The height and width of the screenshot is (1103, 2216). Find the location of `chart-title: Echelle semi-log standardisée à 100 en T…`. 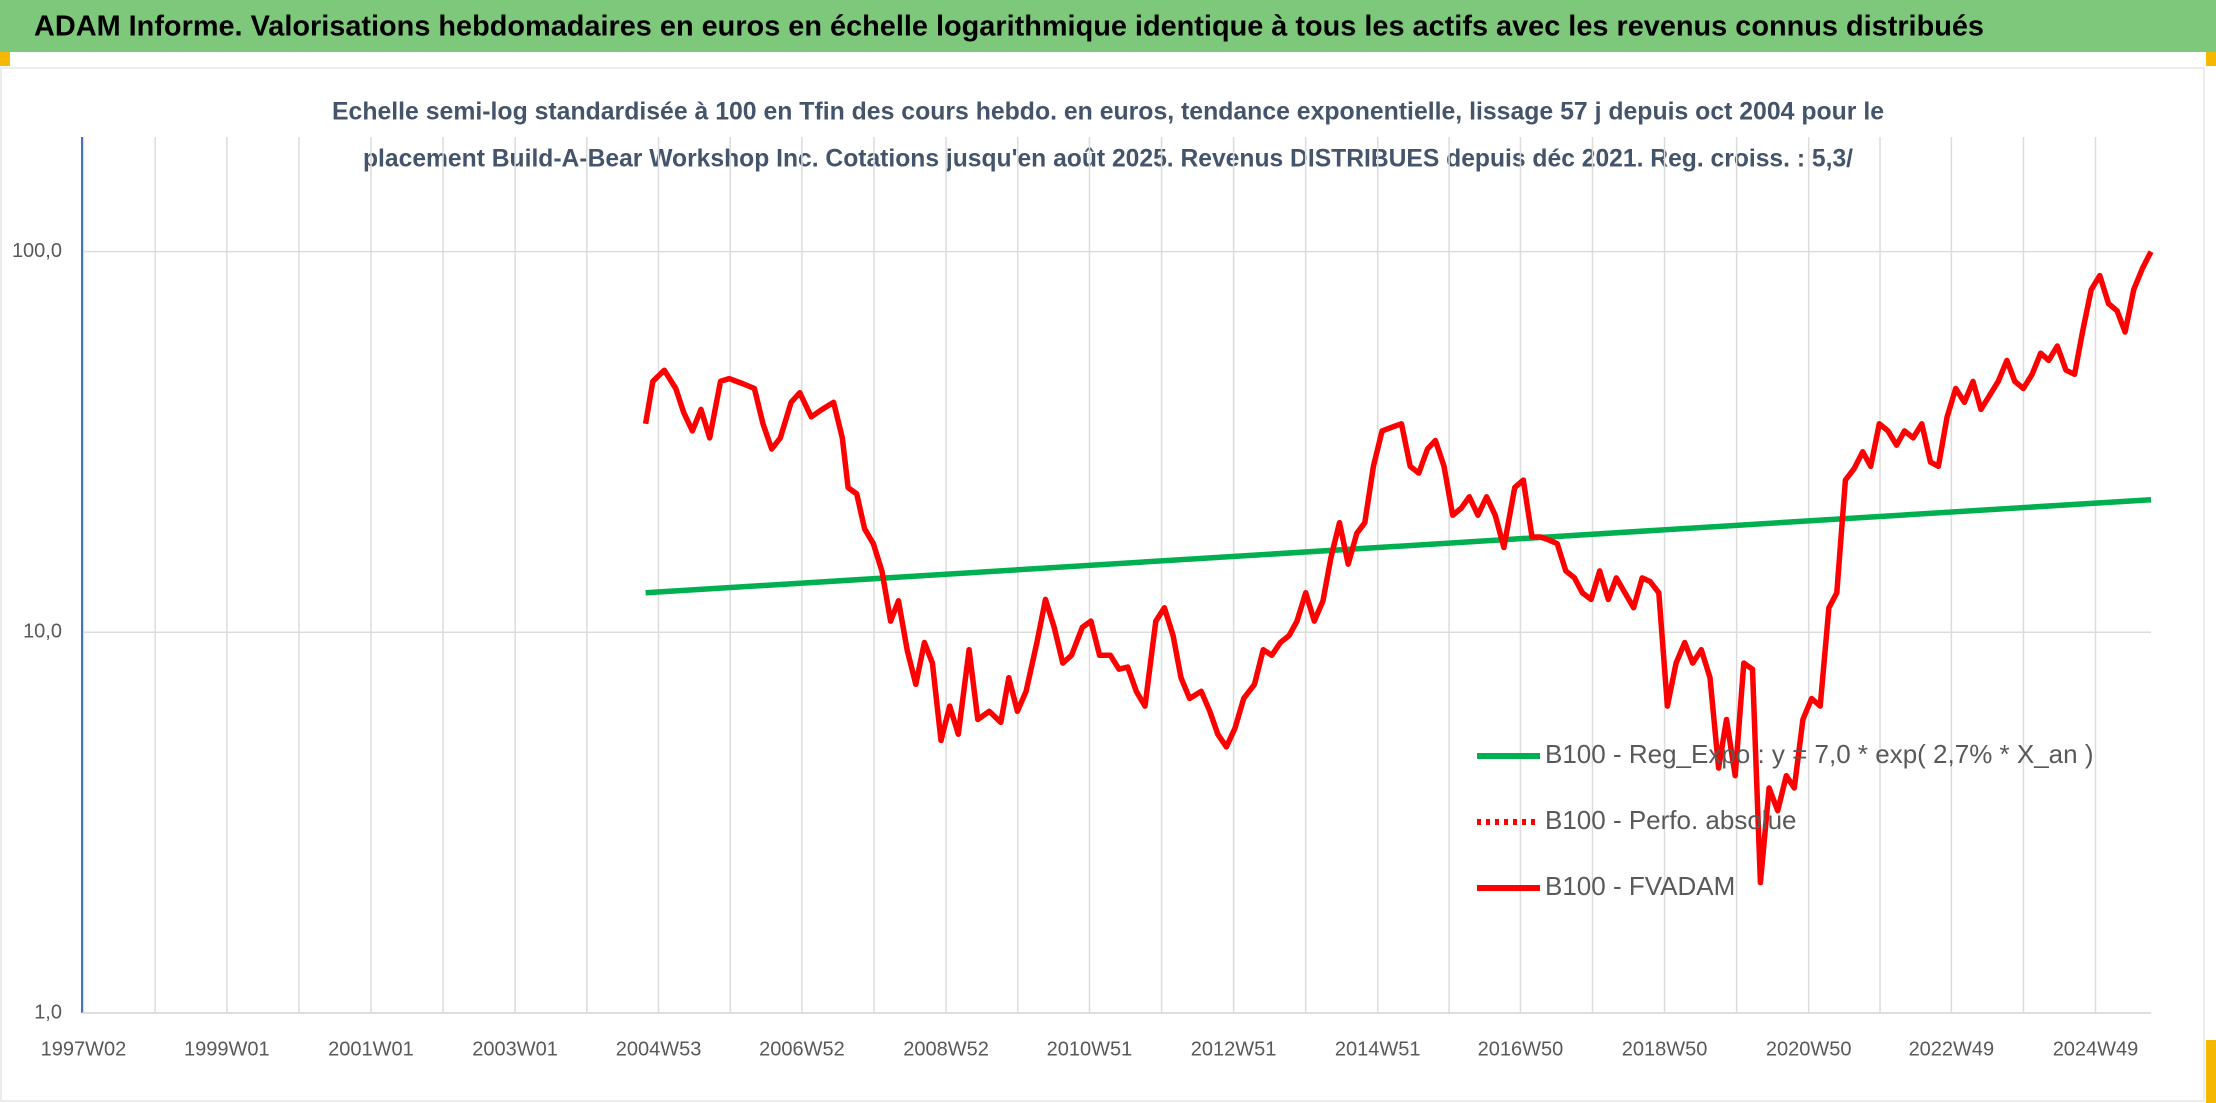

chart-title: Echelle semi-log standardisée à 100 en T… is located at coordinates (1108, 112).